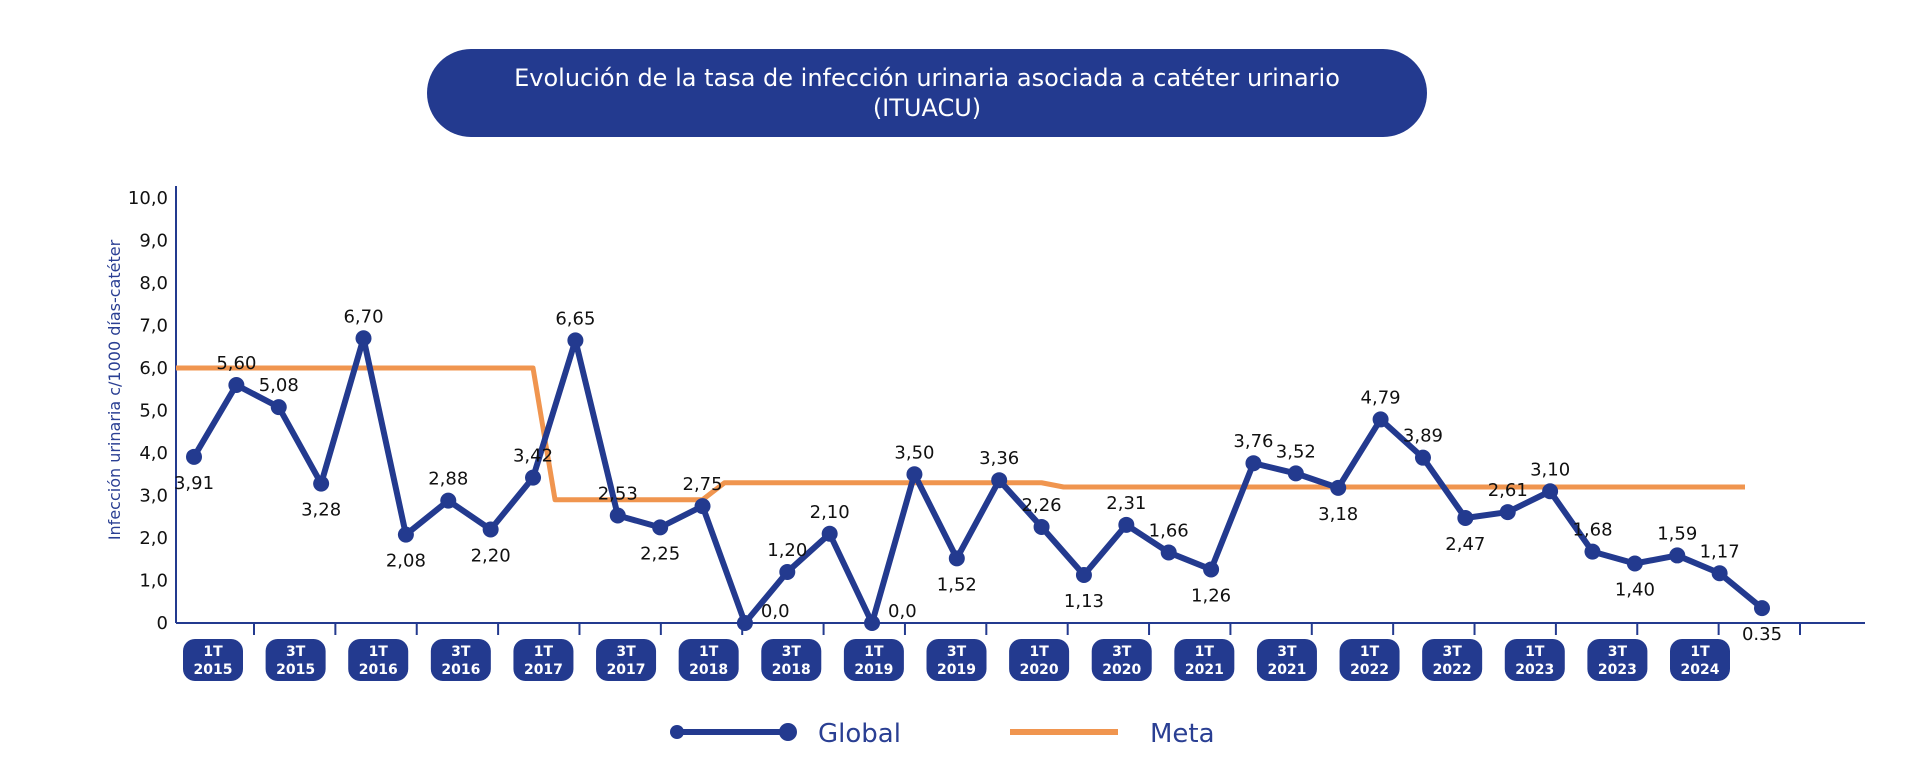 Image resolution: width=1929 pixels, height=767 pixels. Describe the element at coordinates (213, 670) in the screenshot. I see `period-year: 2015` at that location.